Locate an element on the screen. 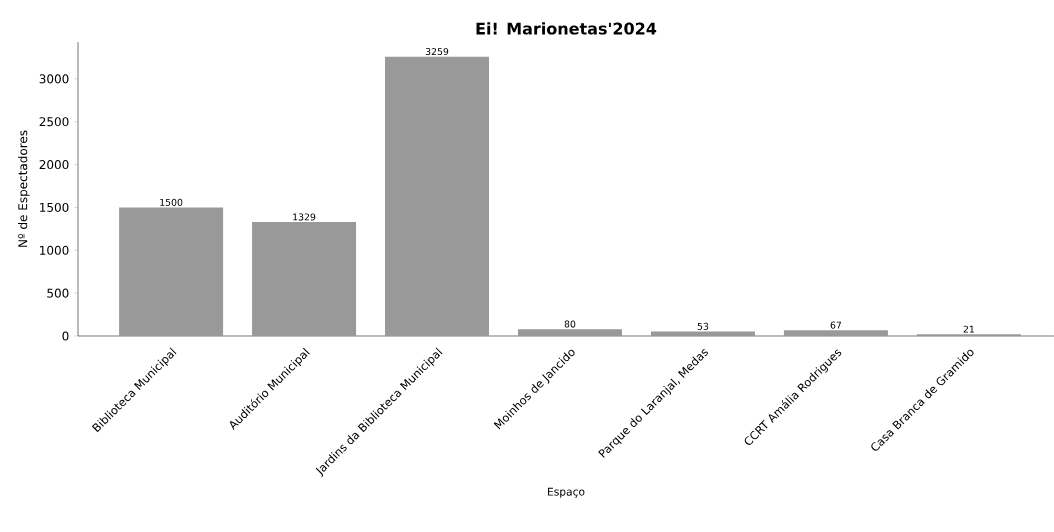 This screenshot has width=1054, height=532. y-tick-label: 2000 is located at coordinates (54, 165).